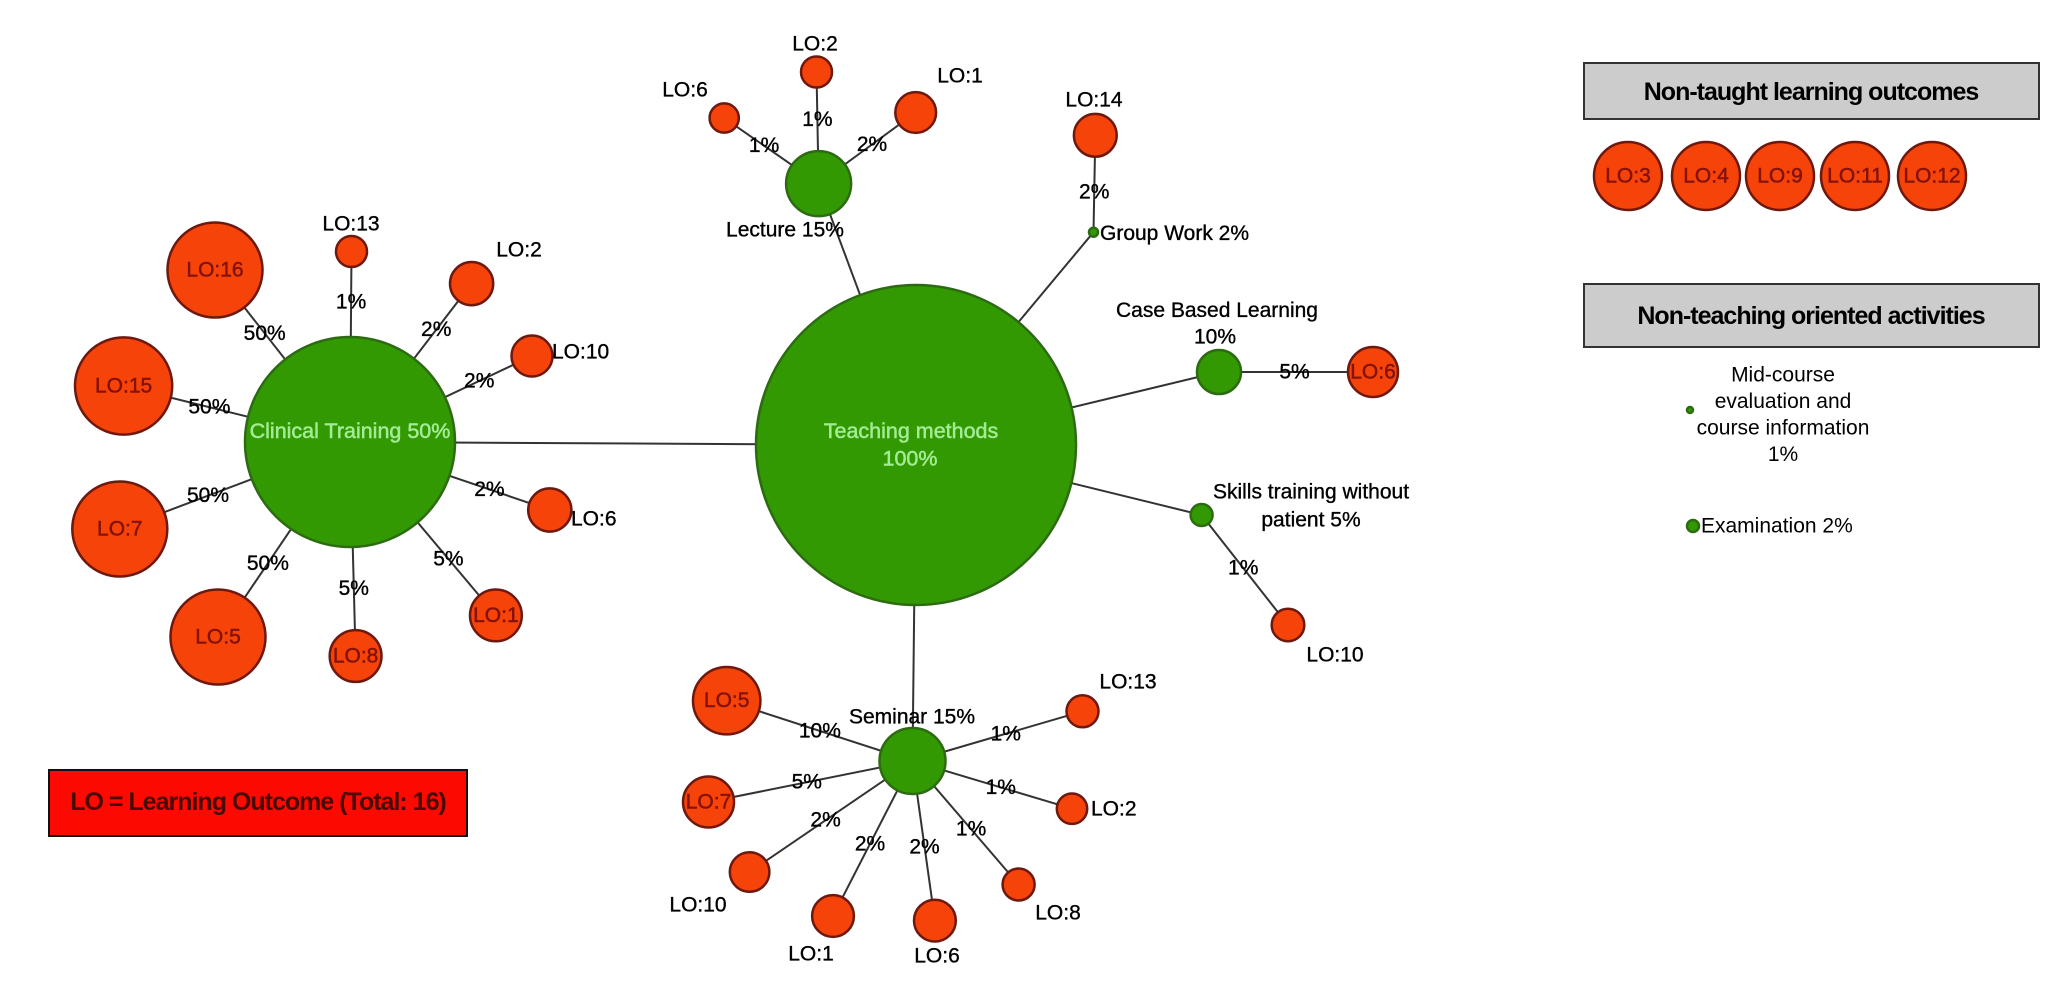  Describe the element at coordinates (1174, 233) in the screenshot. I see `svg-text: Group Work 2%` at that location.